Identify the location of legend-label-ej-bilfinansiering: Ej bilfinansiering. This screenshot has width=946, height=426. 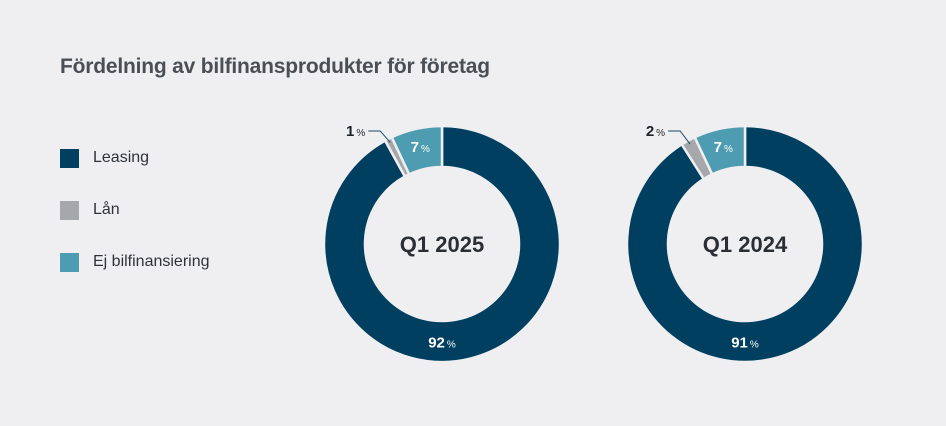
(151, 261).